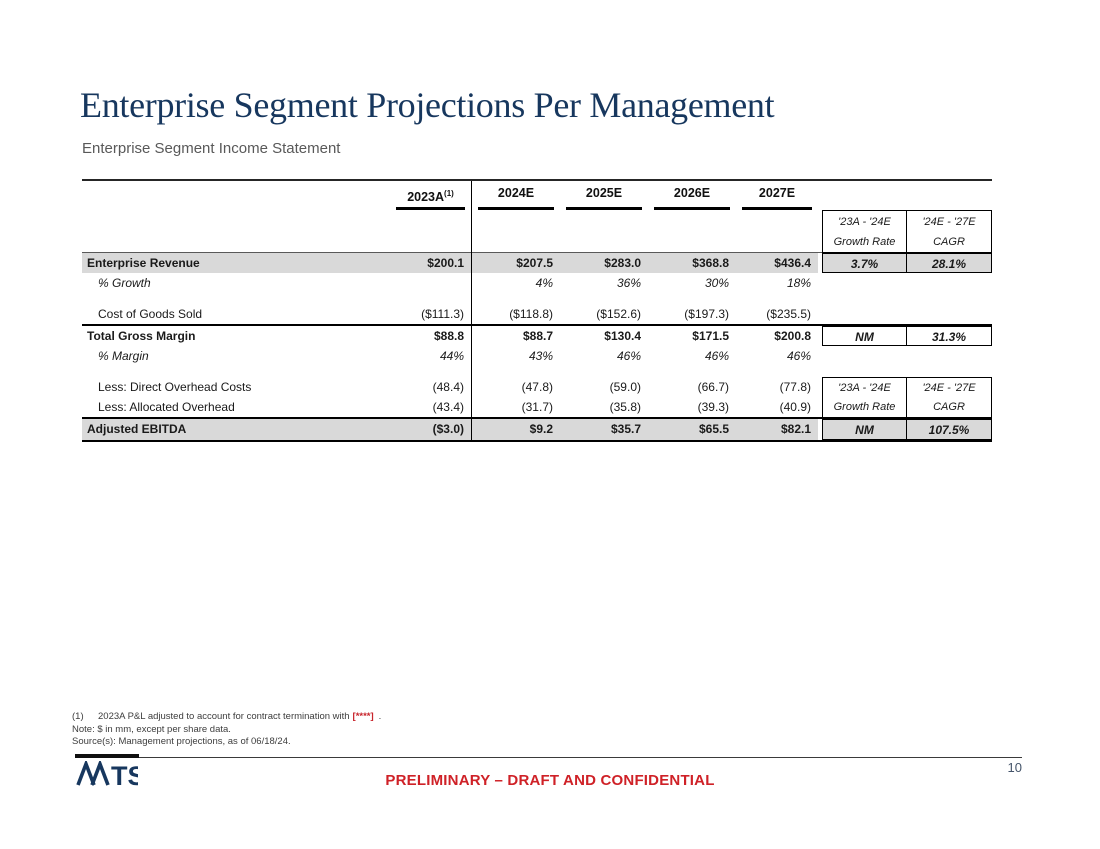 This screenshot has height=849, width=1100. I want to click on table-cell: 30%, so click(716, 283).